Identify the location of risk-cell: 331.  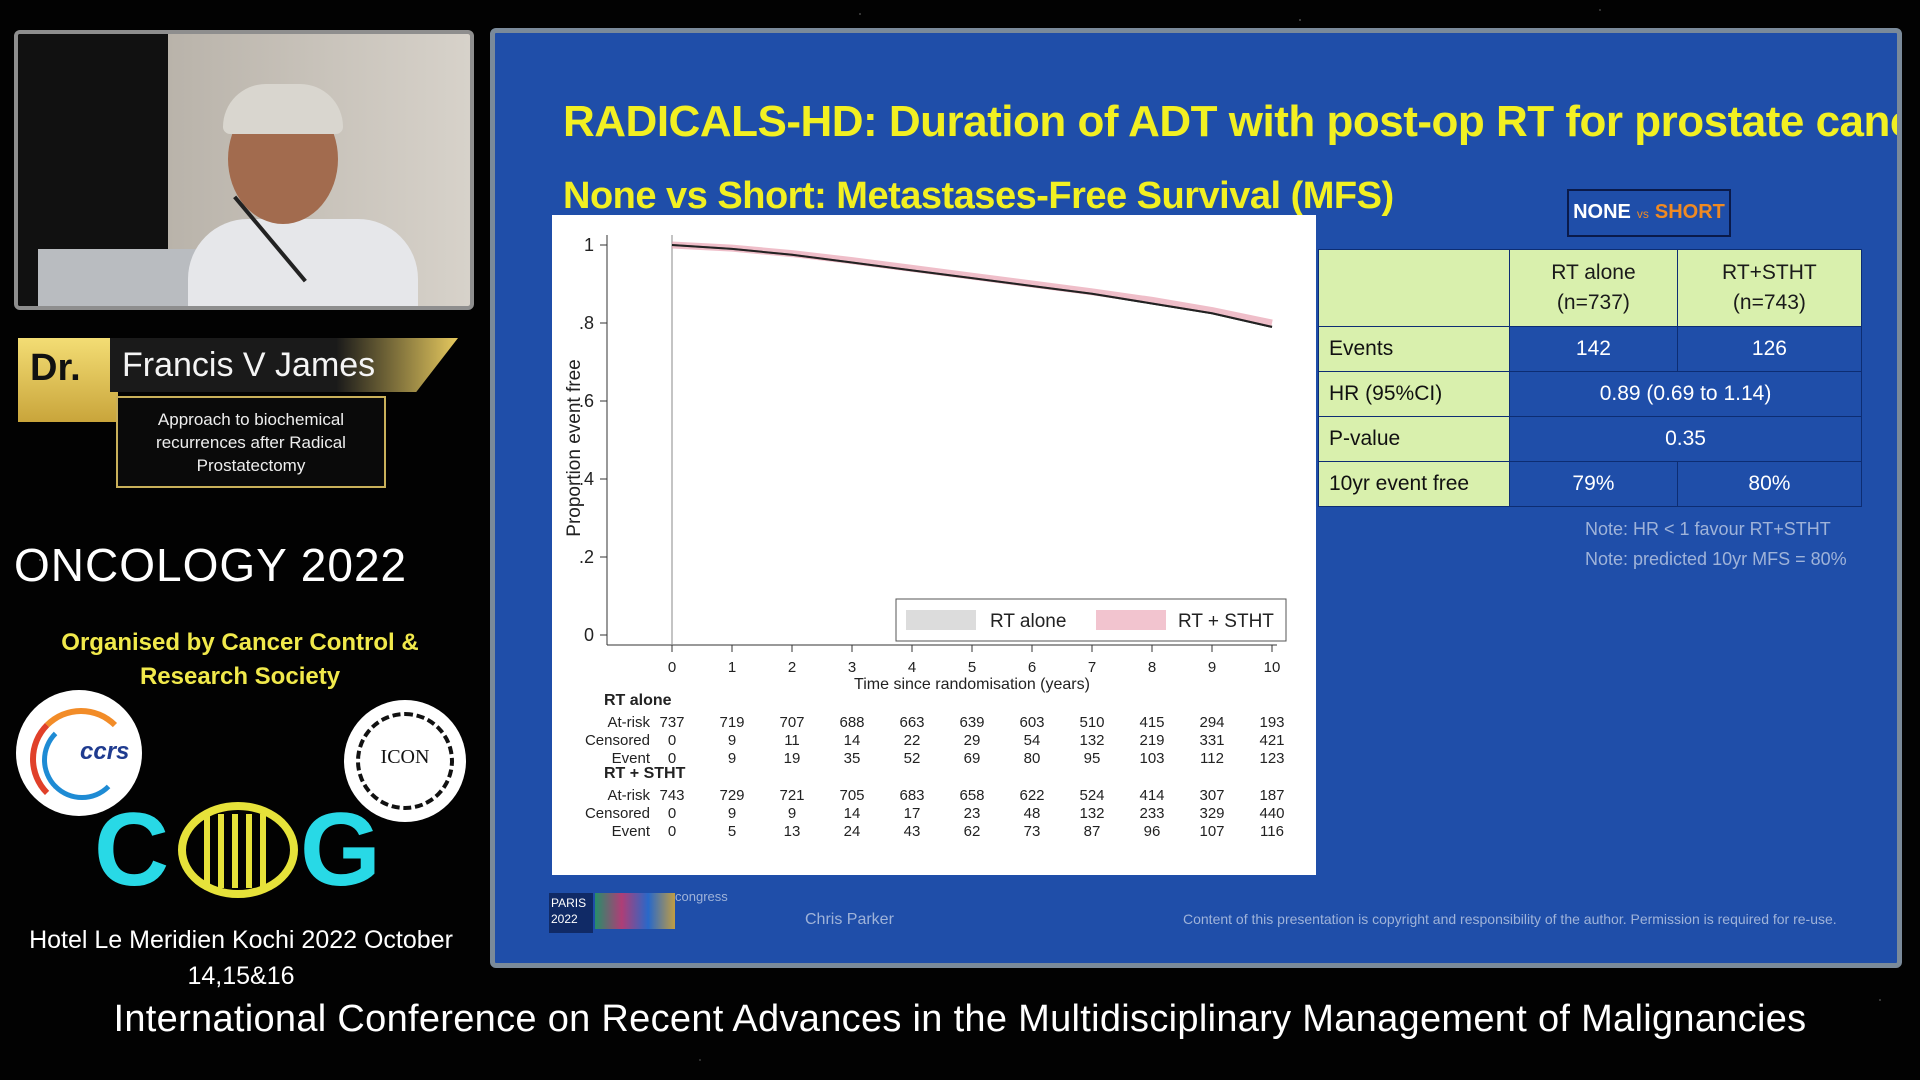
(1211, 740).